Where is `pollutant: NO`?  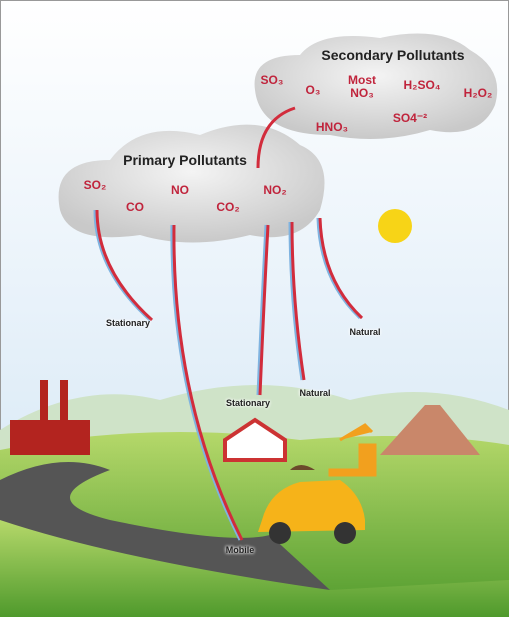
pollutant: NO is located at coordinates (180, 190).